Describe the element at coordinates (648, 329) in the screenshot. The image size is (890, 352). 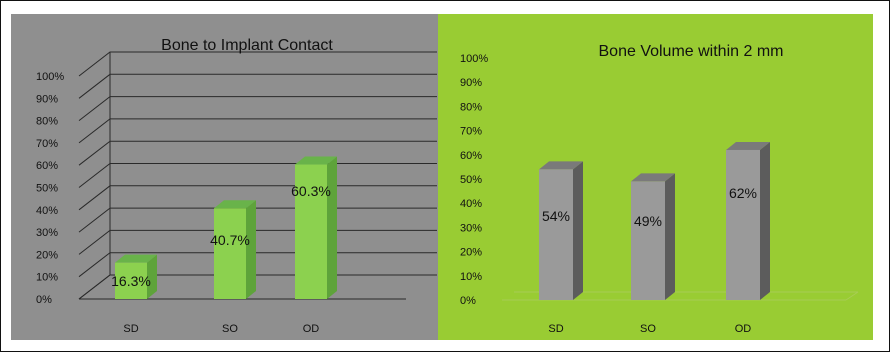
I see `bv-x-tick-label: SO` at that location.